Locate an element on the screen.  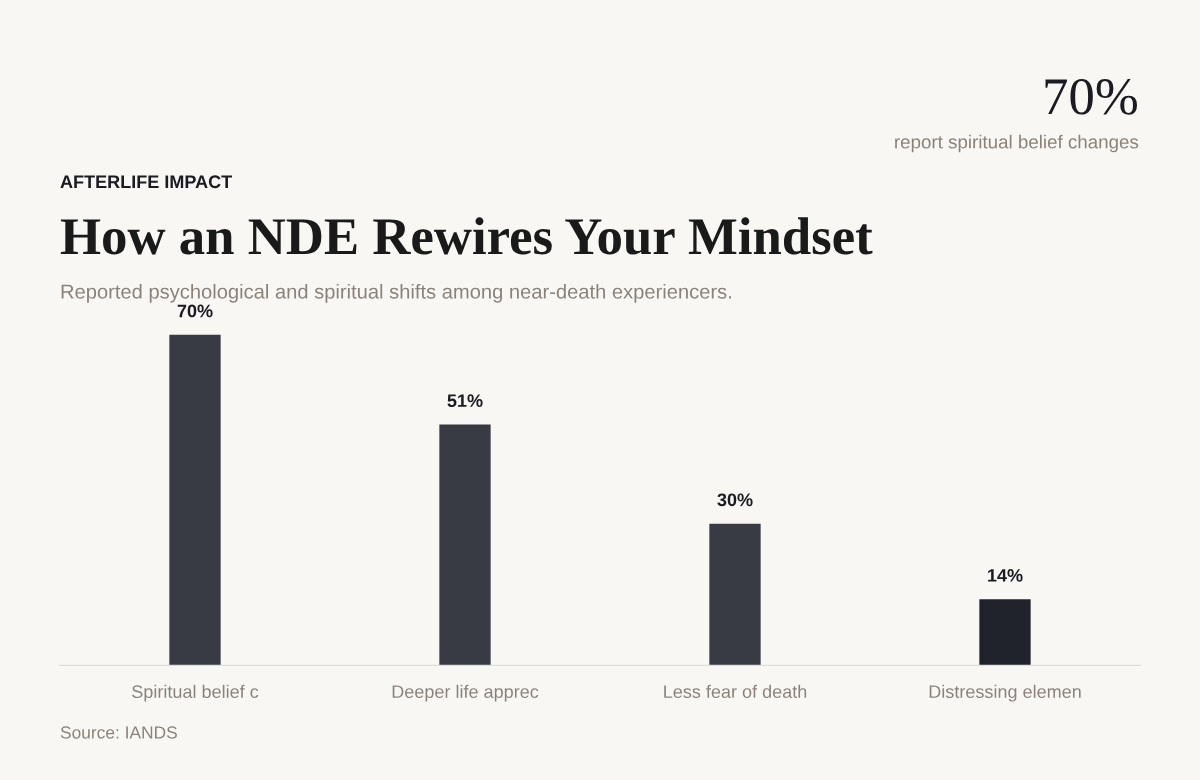
data-label: 30% is located at coordinates (735, 500).